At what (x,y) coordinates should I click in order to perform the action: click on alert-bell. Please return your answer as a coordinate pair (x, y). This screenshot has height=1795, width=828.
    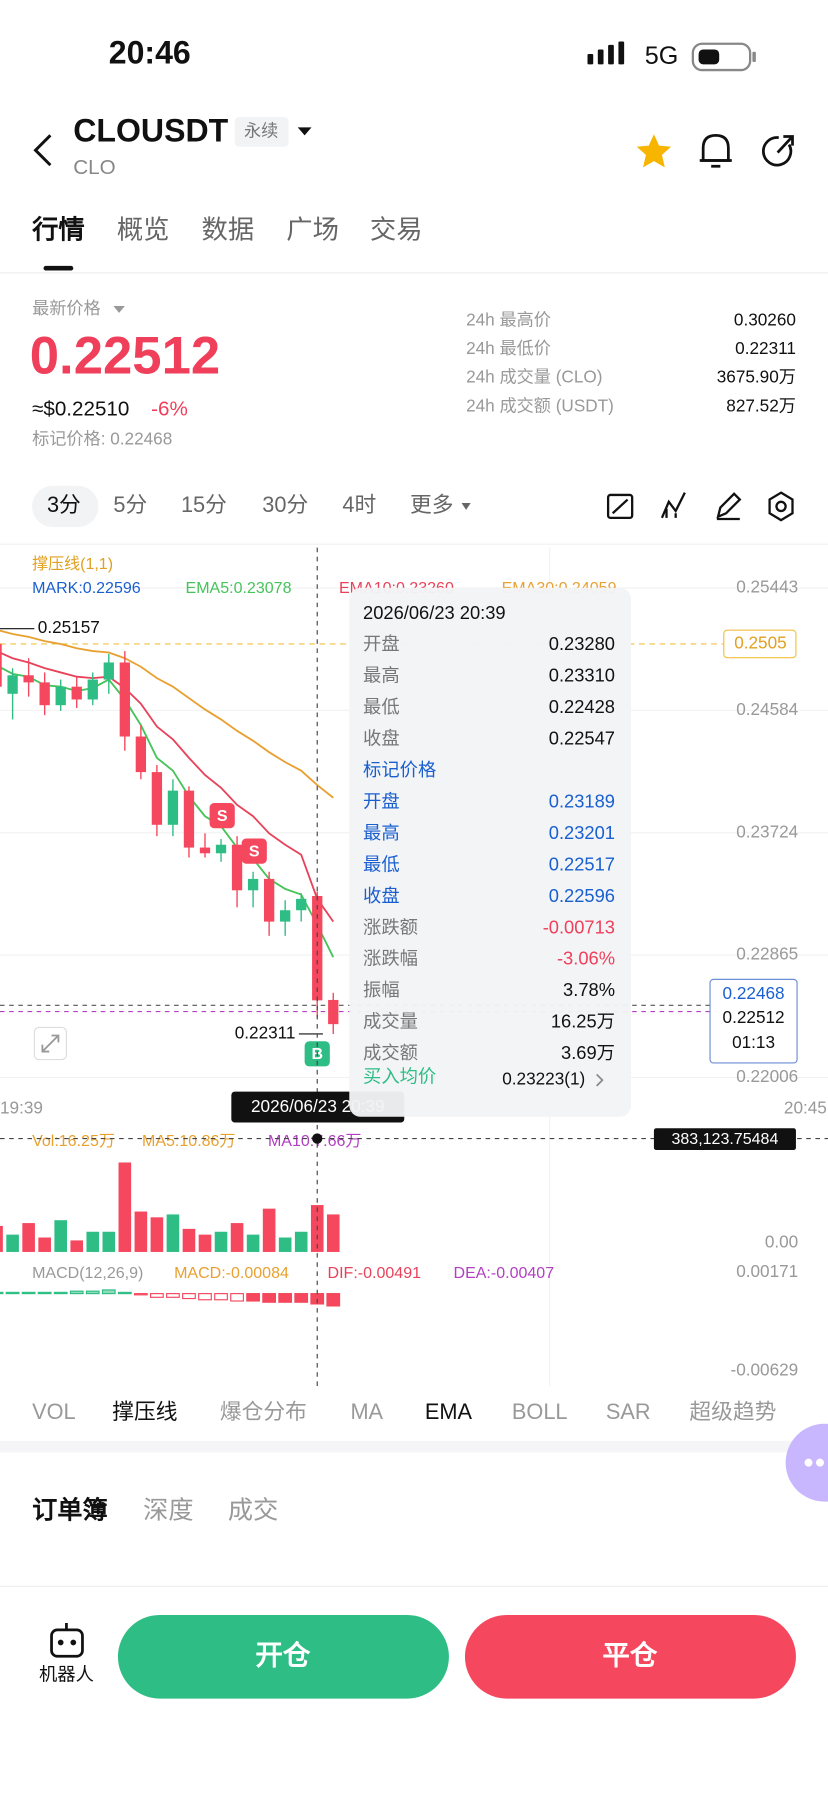
    Looking at the image, I should click on (715, 150).